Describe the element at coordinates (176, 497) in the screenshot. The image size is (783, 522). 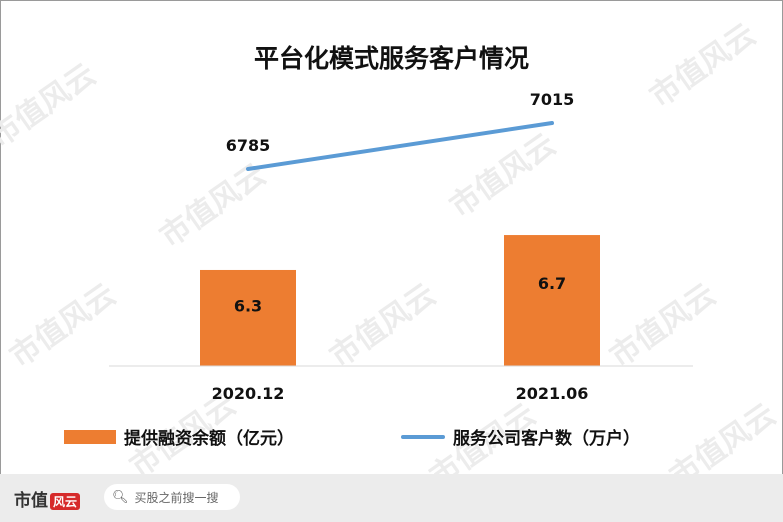
I see `search-placeholder: 买股之前搜一搜` at that location.